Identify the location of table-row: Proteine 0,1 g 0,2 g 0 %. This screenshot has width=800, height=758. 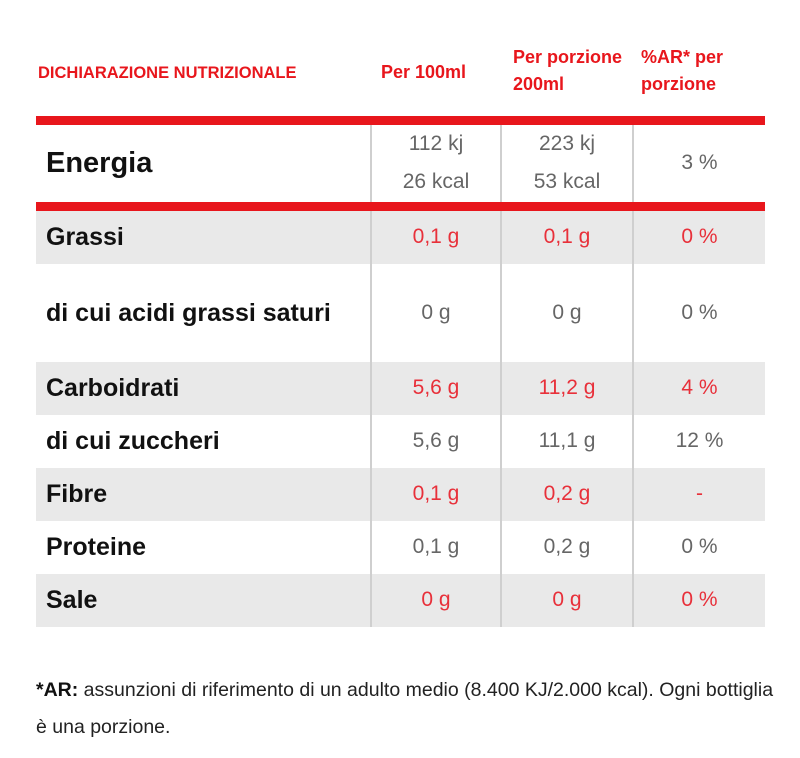
(400, 547).